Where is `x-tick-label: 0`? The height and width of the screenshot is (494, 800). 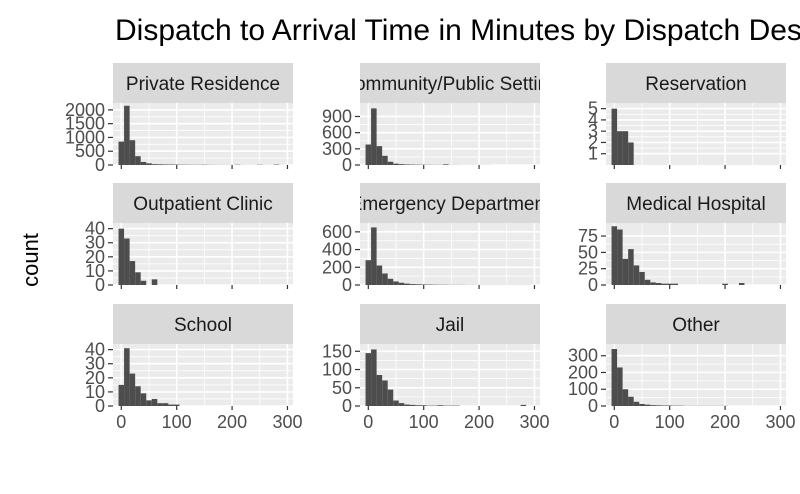 x-tick-label: 0 is located at coordinates (121, 422).